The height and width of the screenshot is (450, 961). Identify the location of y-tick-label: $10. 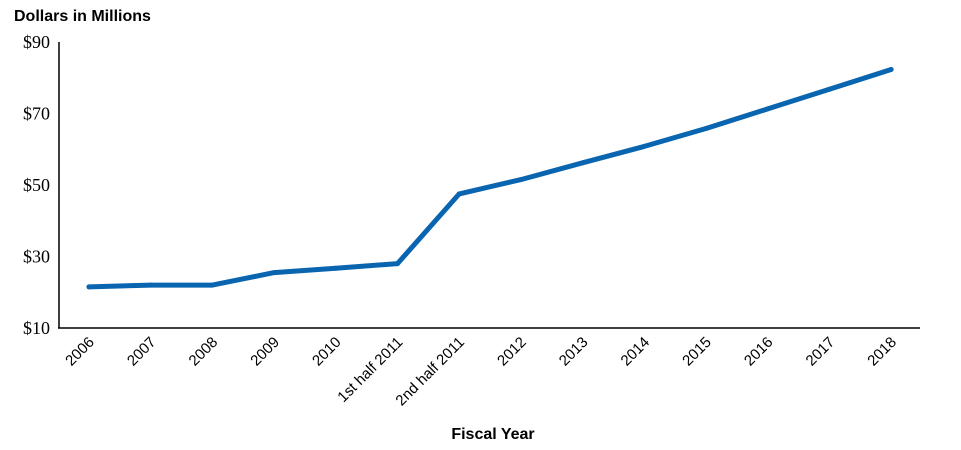
(36, 328).